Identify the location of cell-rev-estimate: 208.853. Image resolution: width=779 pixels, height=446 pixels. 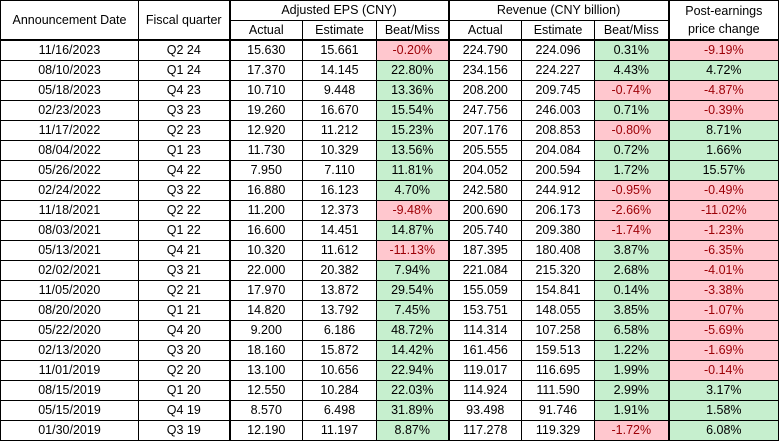
(558, 130).